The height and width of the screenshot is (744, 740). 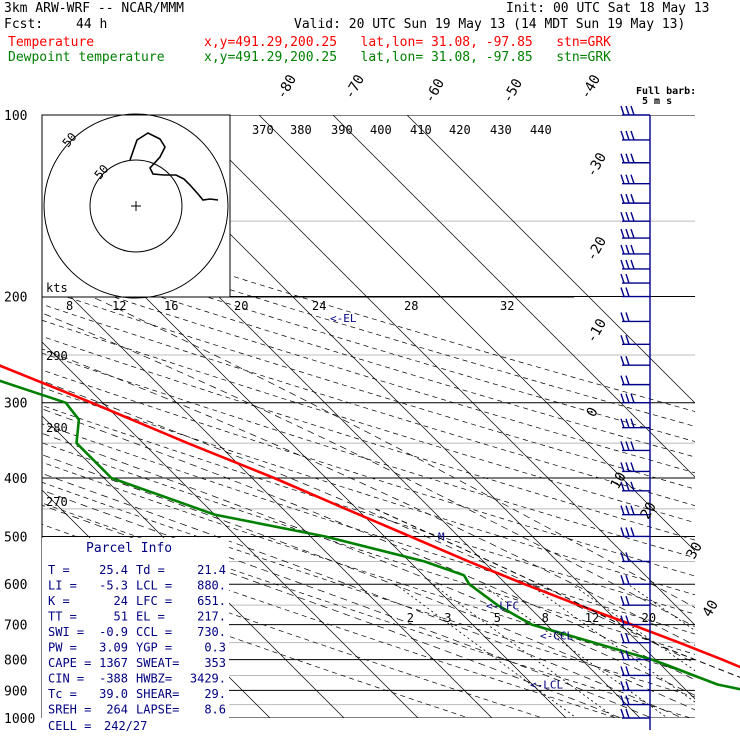 What do you see at coordinates (287, 87) in the screenshot?
I see `isotherm-label--80: -80` at bounding box center [287, 87].